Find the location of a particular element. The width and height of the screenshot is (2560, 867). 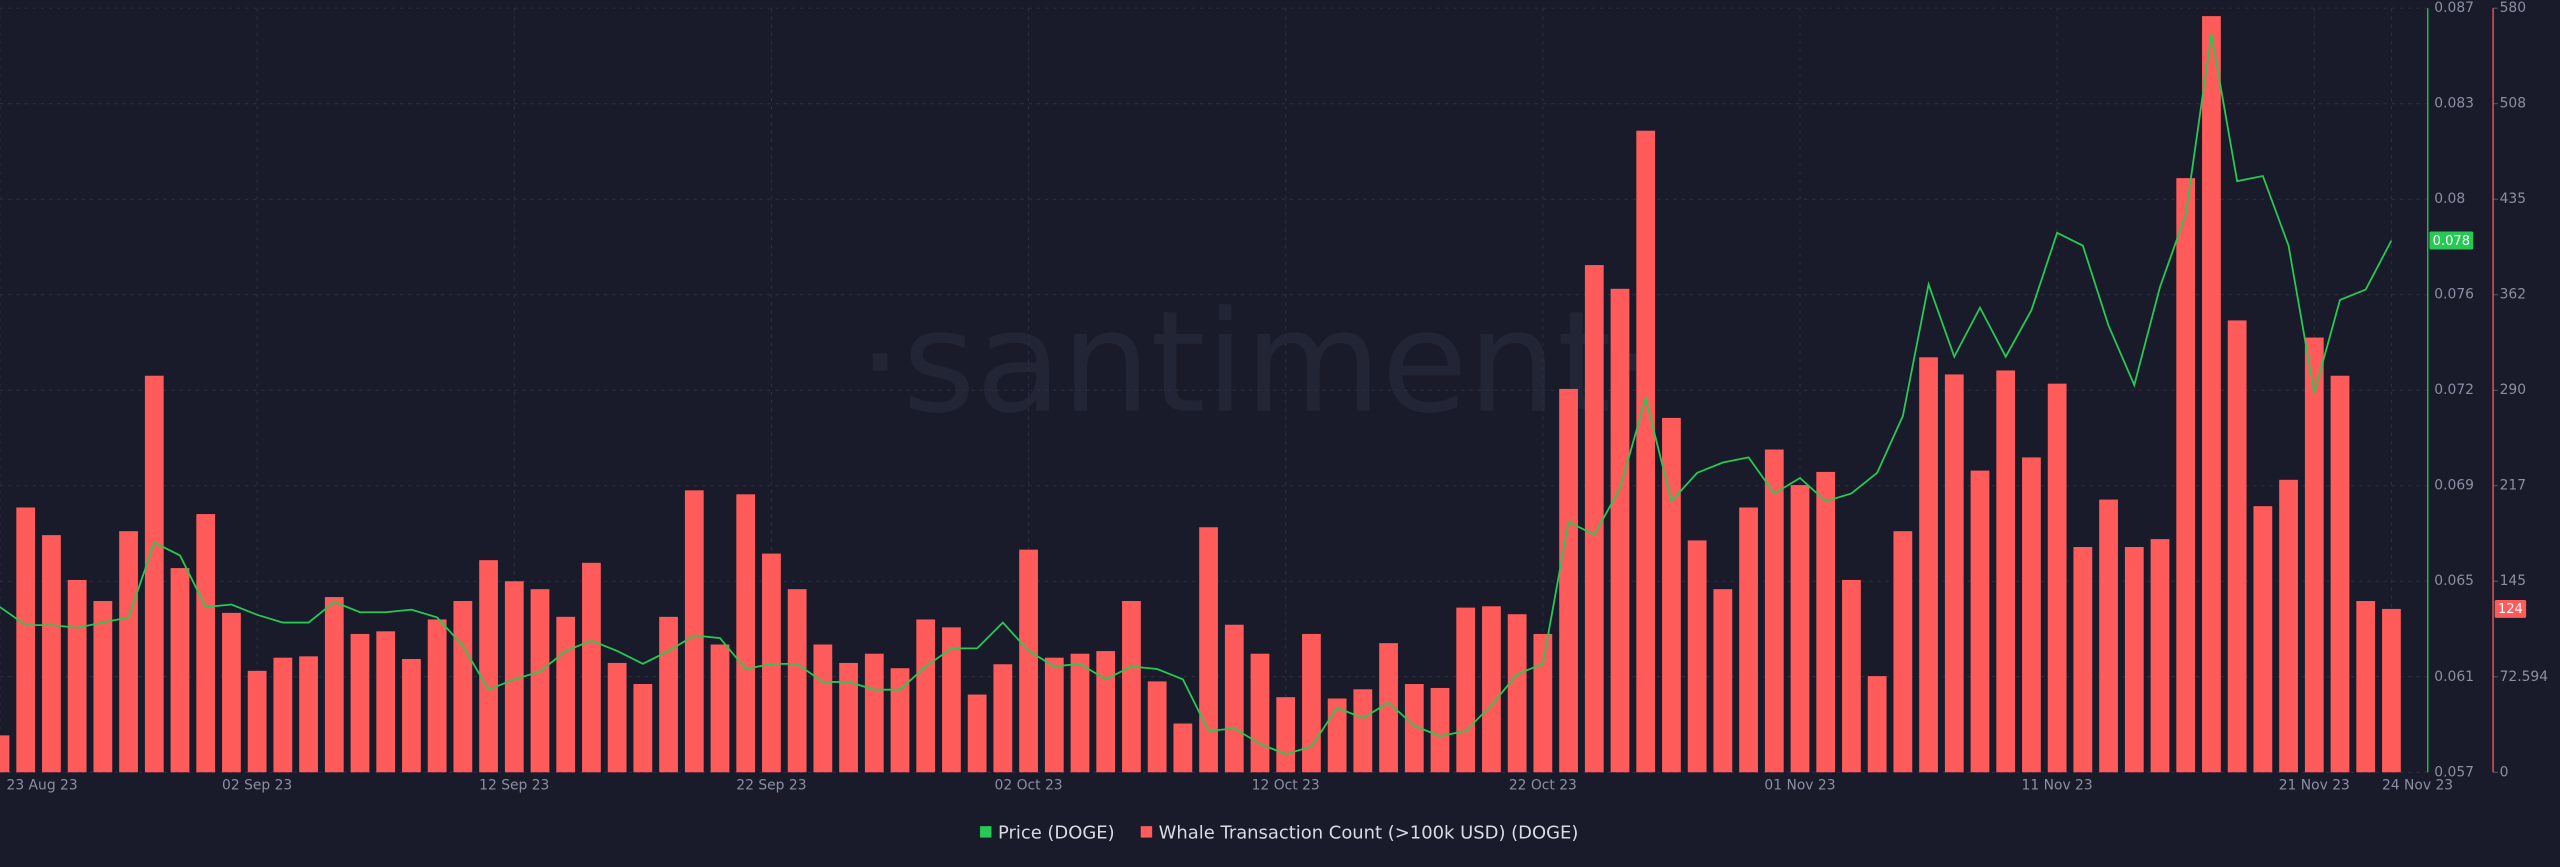

y2-tick-label: 0.072 is located at coordinates (2454, 390).